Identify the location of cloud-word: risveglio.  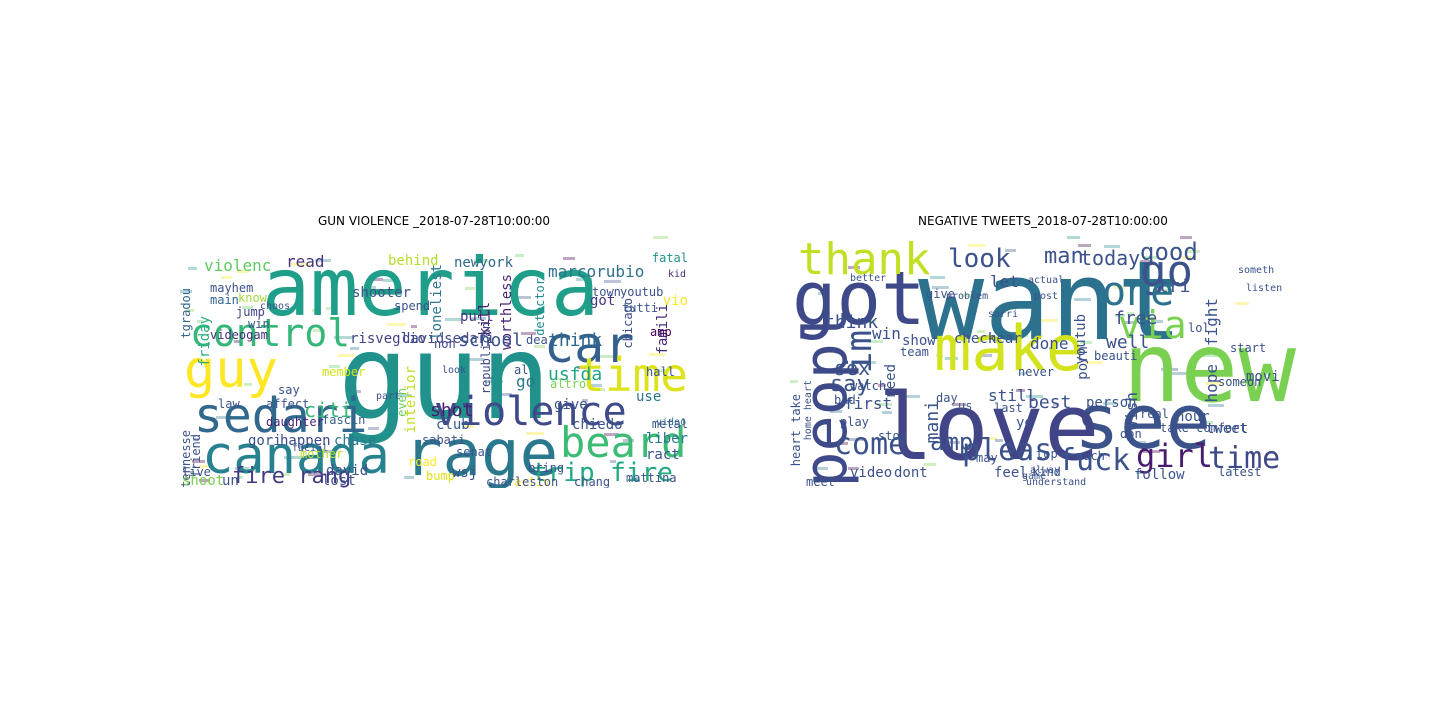
(388, 339).